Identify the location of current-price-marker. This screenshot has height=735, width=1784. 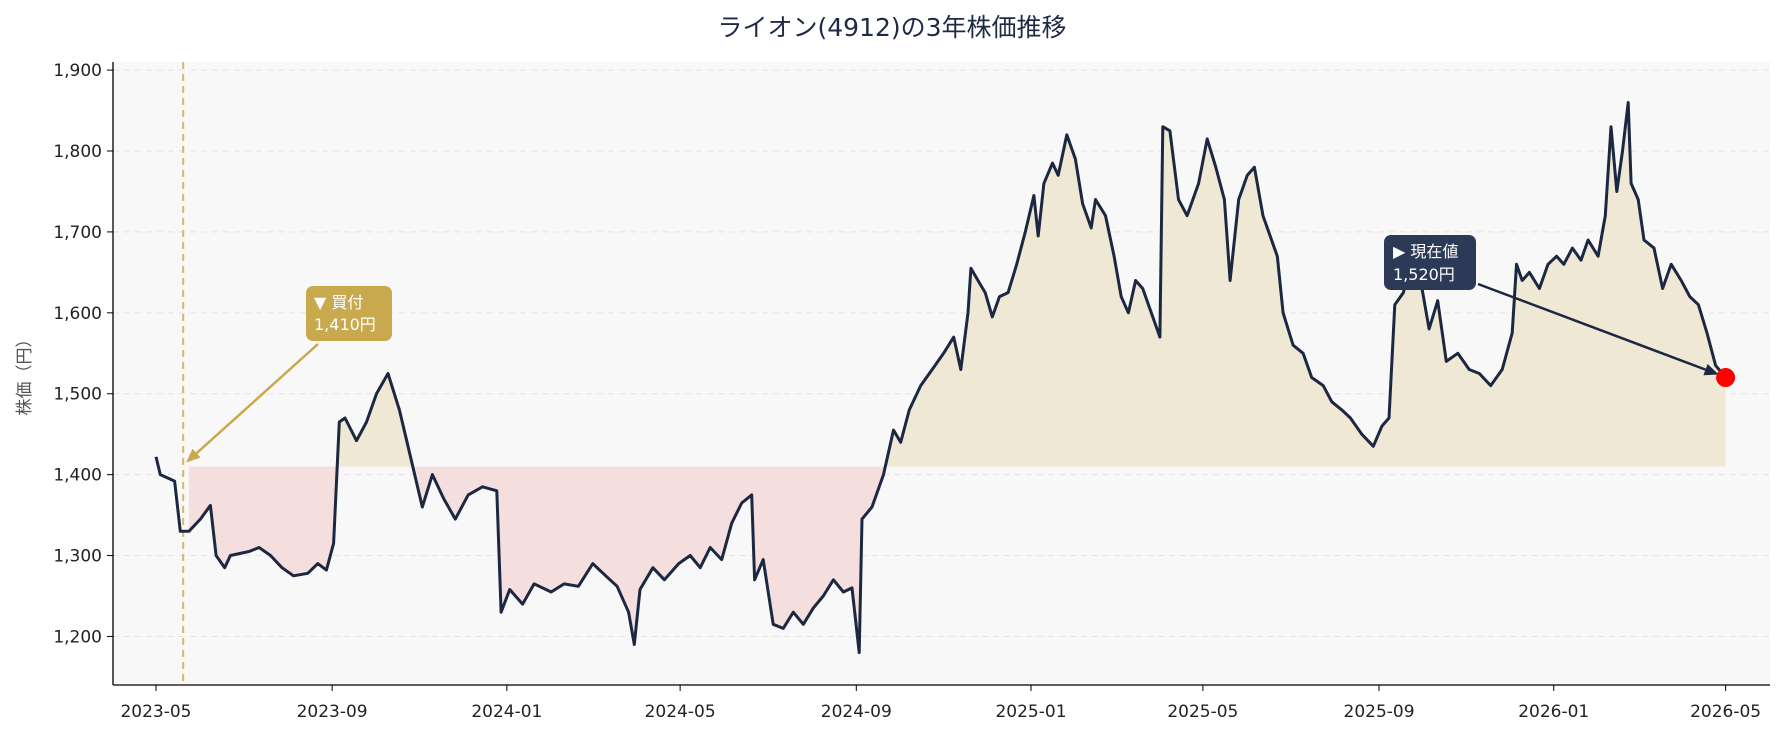
(1726, 378).